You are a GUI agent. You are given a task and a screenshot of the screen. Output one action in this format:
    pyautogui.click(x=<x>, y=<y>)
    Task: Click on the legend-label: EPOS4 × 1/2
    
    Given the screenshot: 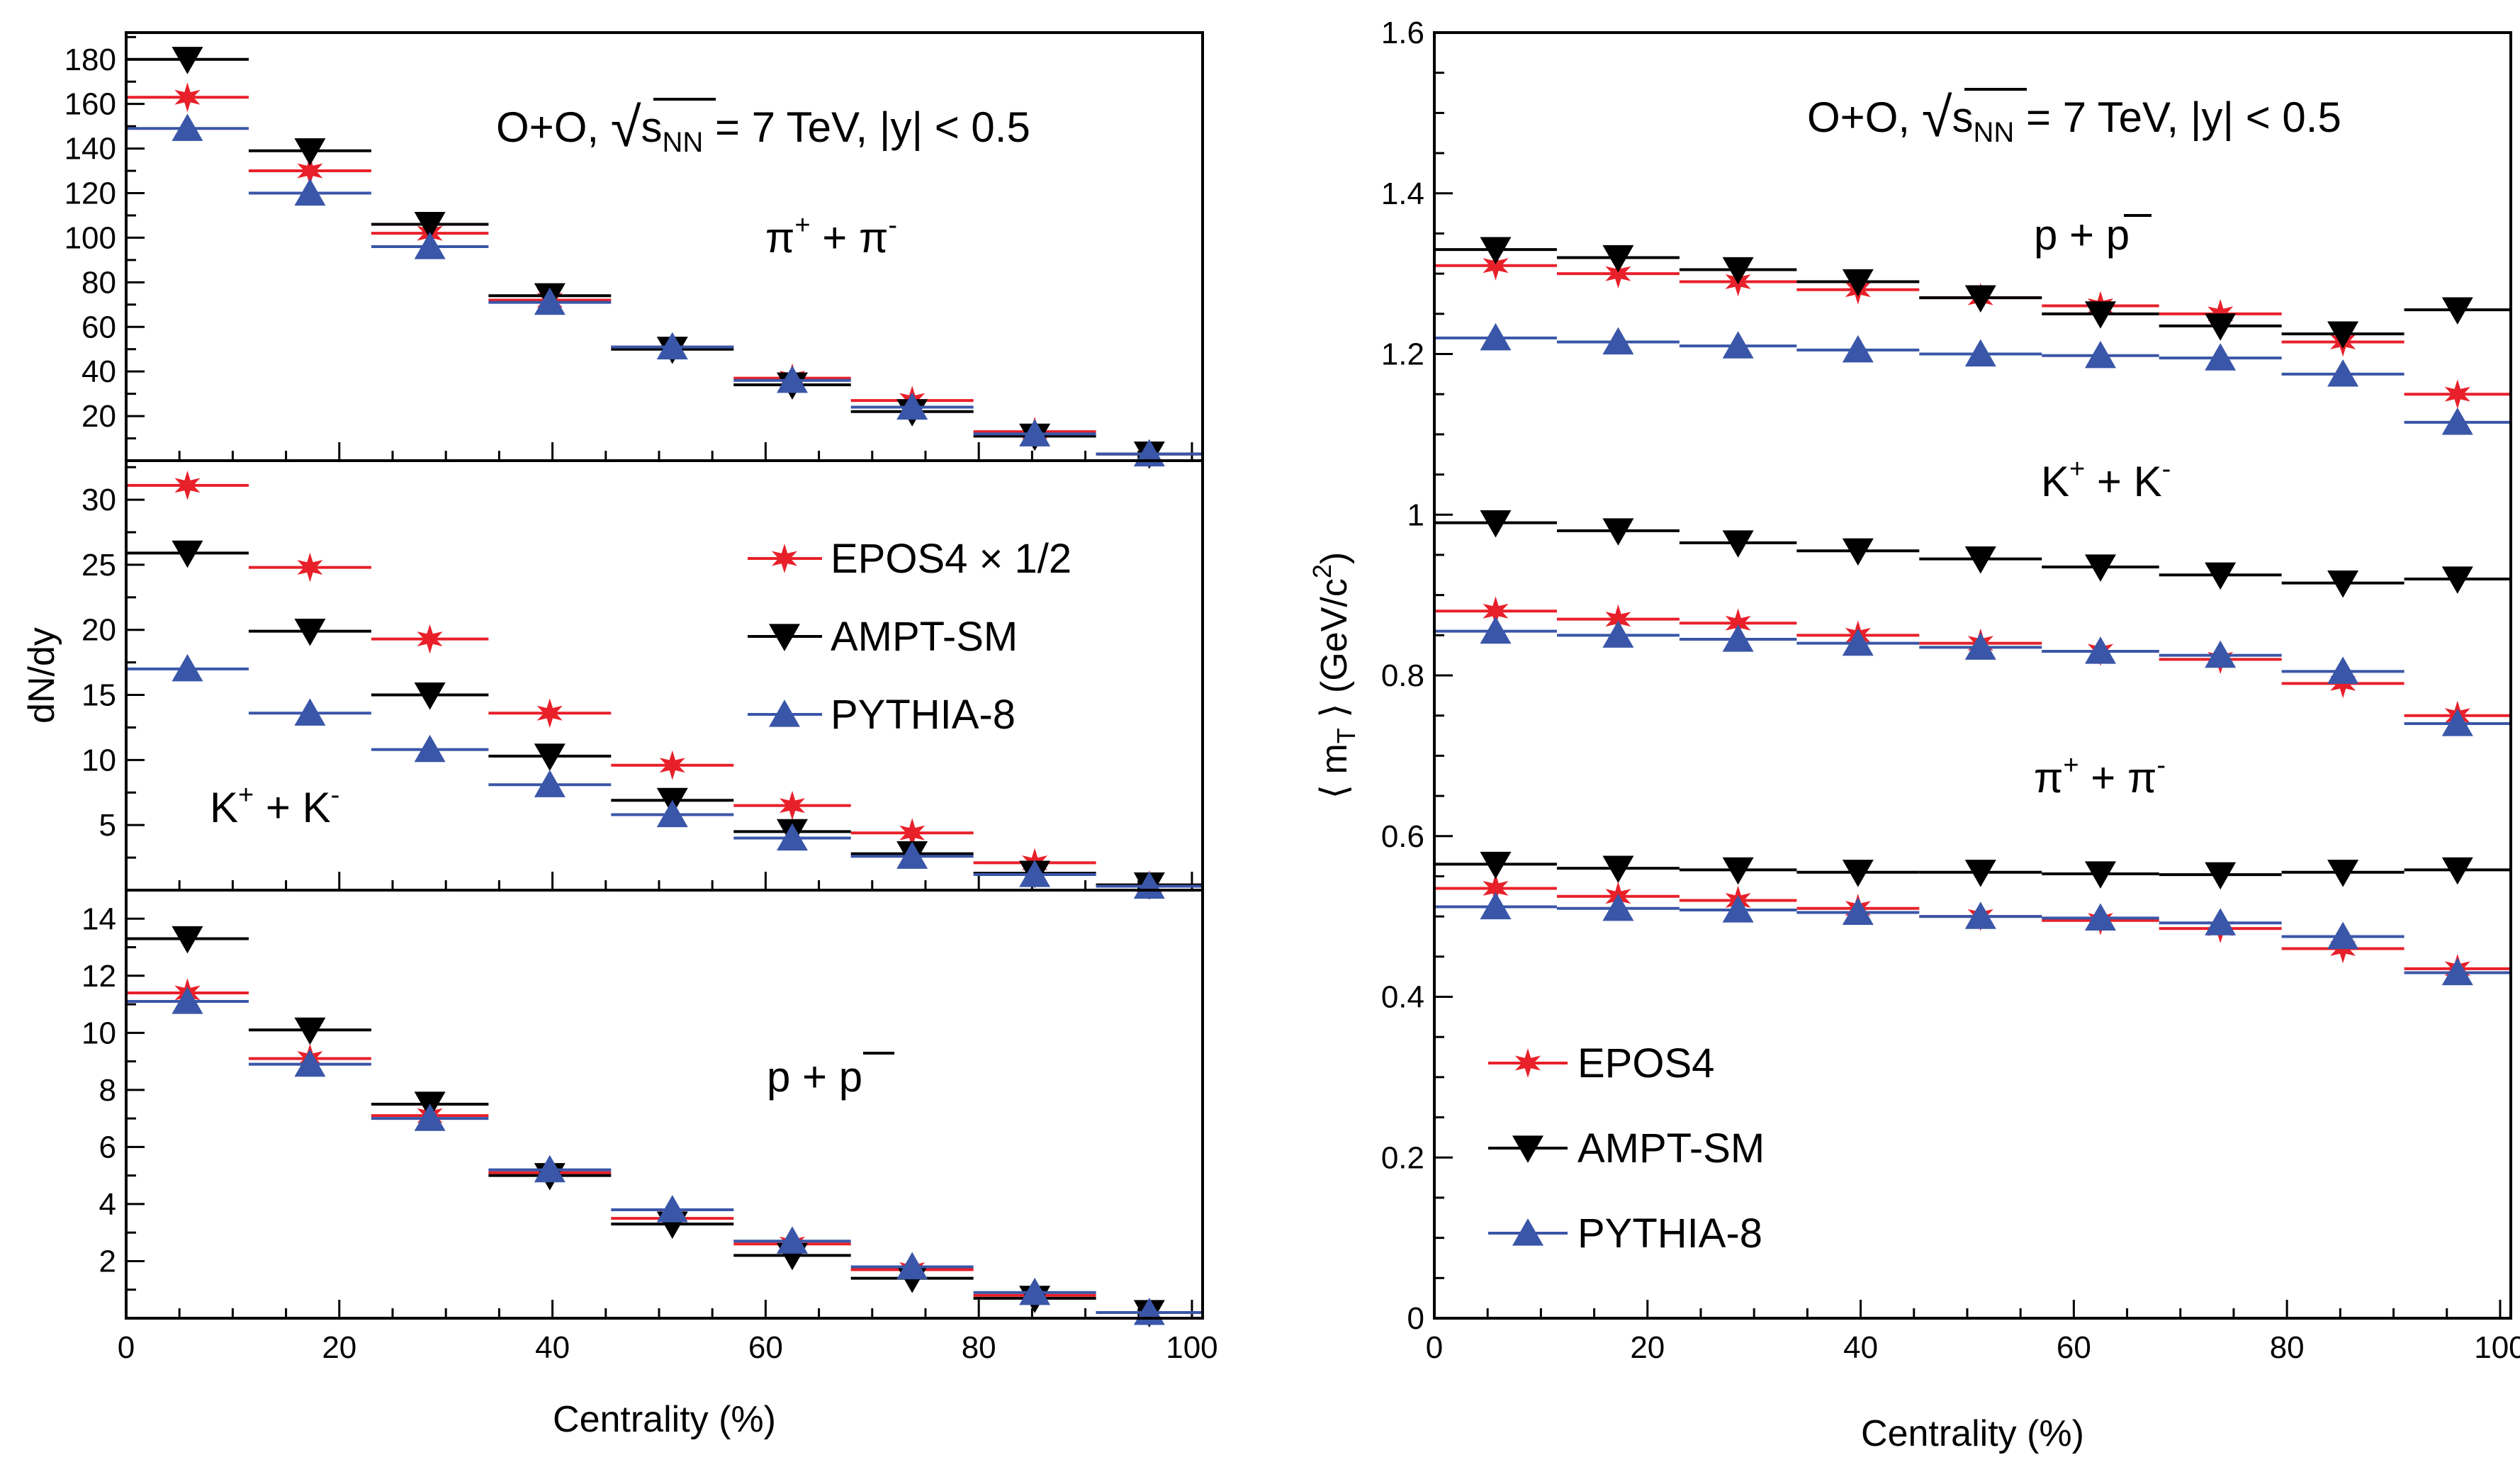 What is the action you would take?
    pyautogui.click(x=951, y=559)
    